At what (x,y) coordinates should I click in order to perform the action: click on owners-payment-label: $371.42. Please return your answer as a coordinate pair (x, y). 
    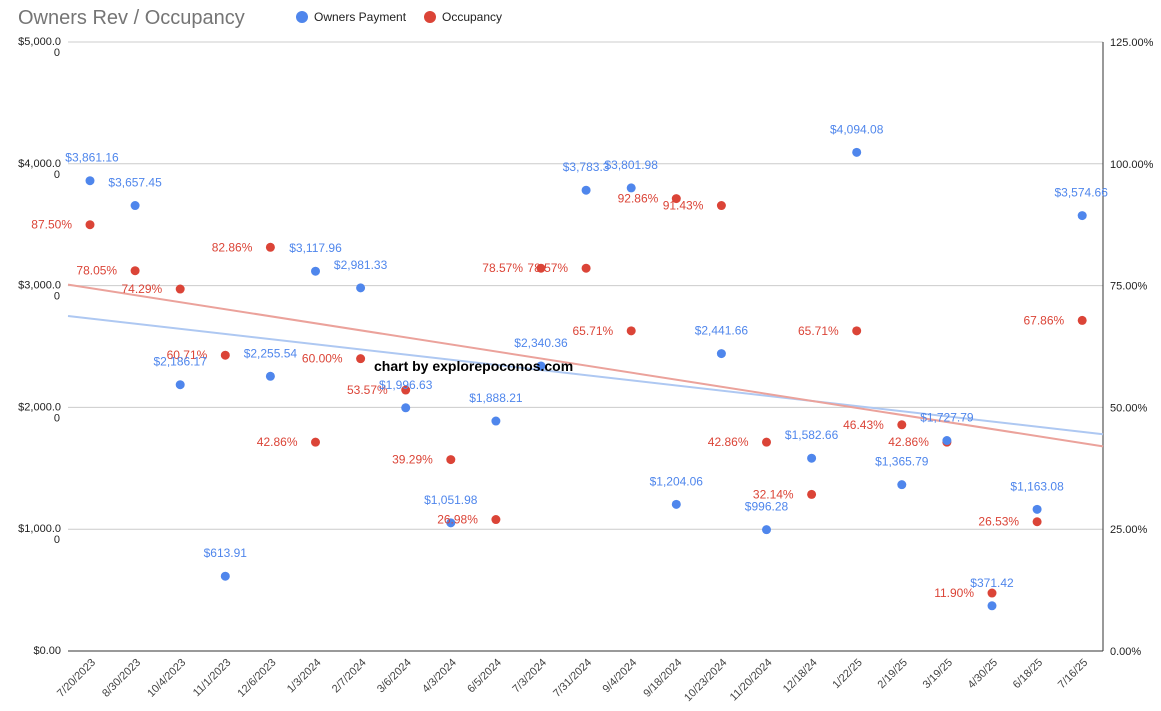
    Looking at the image, I should click on (992, 583).